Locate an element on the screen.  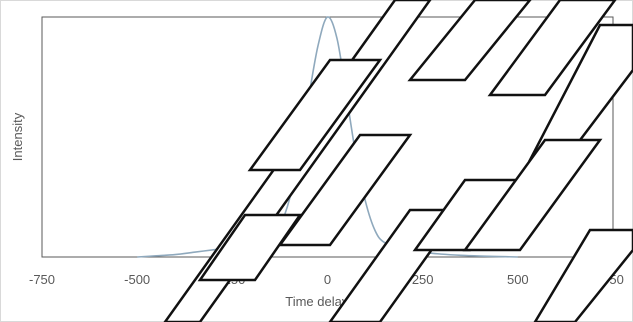
y-axis-title: Intensity is located at coordinates (17, 136).